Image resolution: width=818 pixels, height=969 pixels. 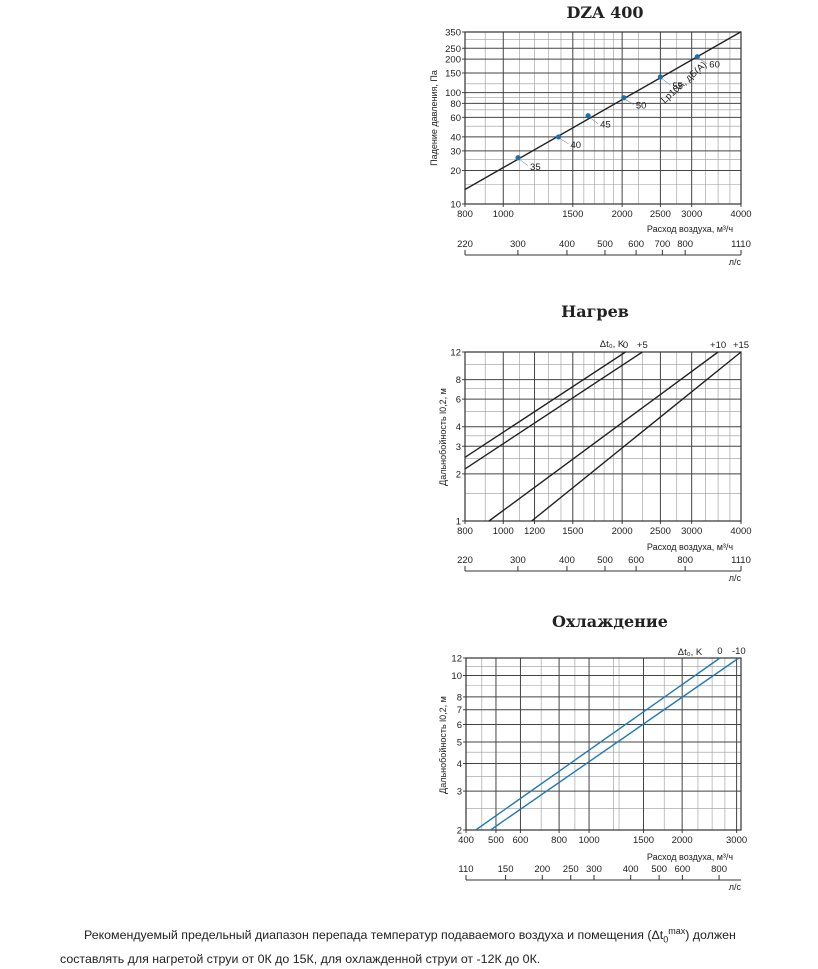 I want to click on x-tick-label: 500, so click(x=496, y=840).